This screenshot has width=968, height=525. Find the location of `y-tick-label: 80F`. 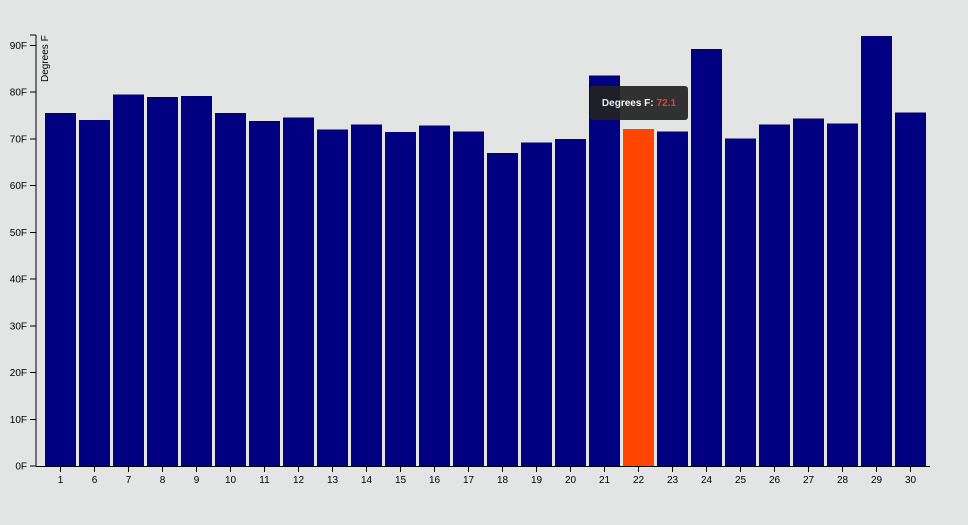

y-tick-label: 80F is located at coordinates (18, 93).